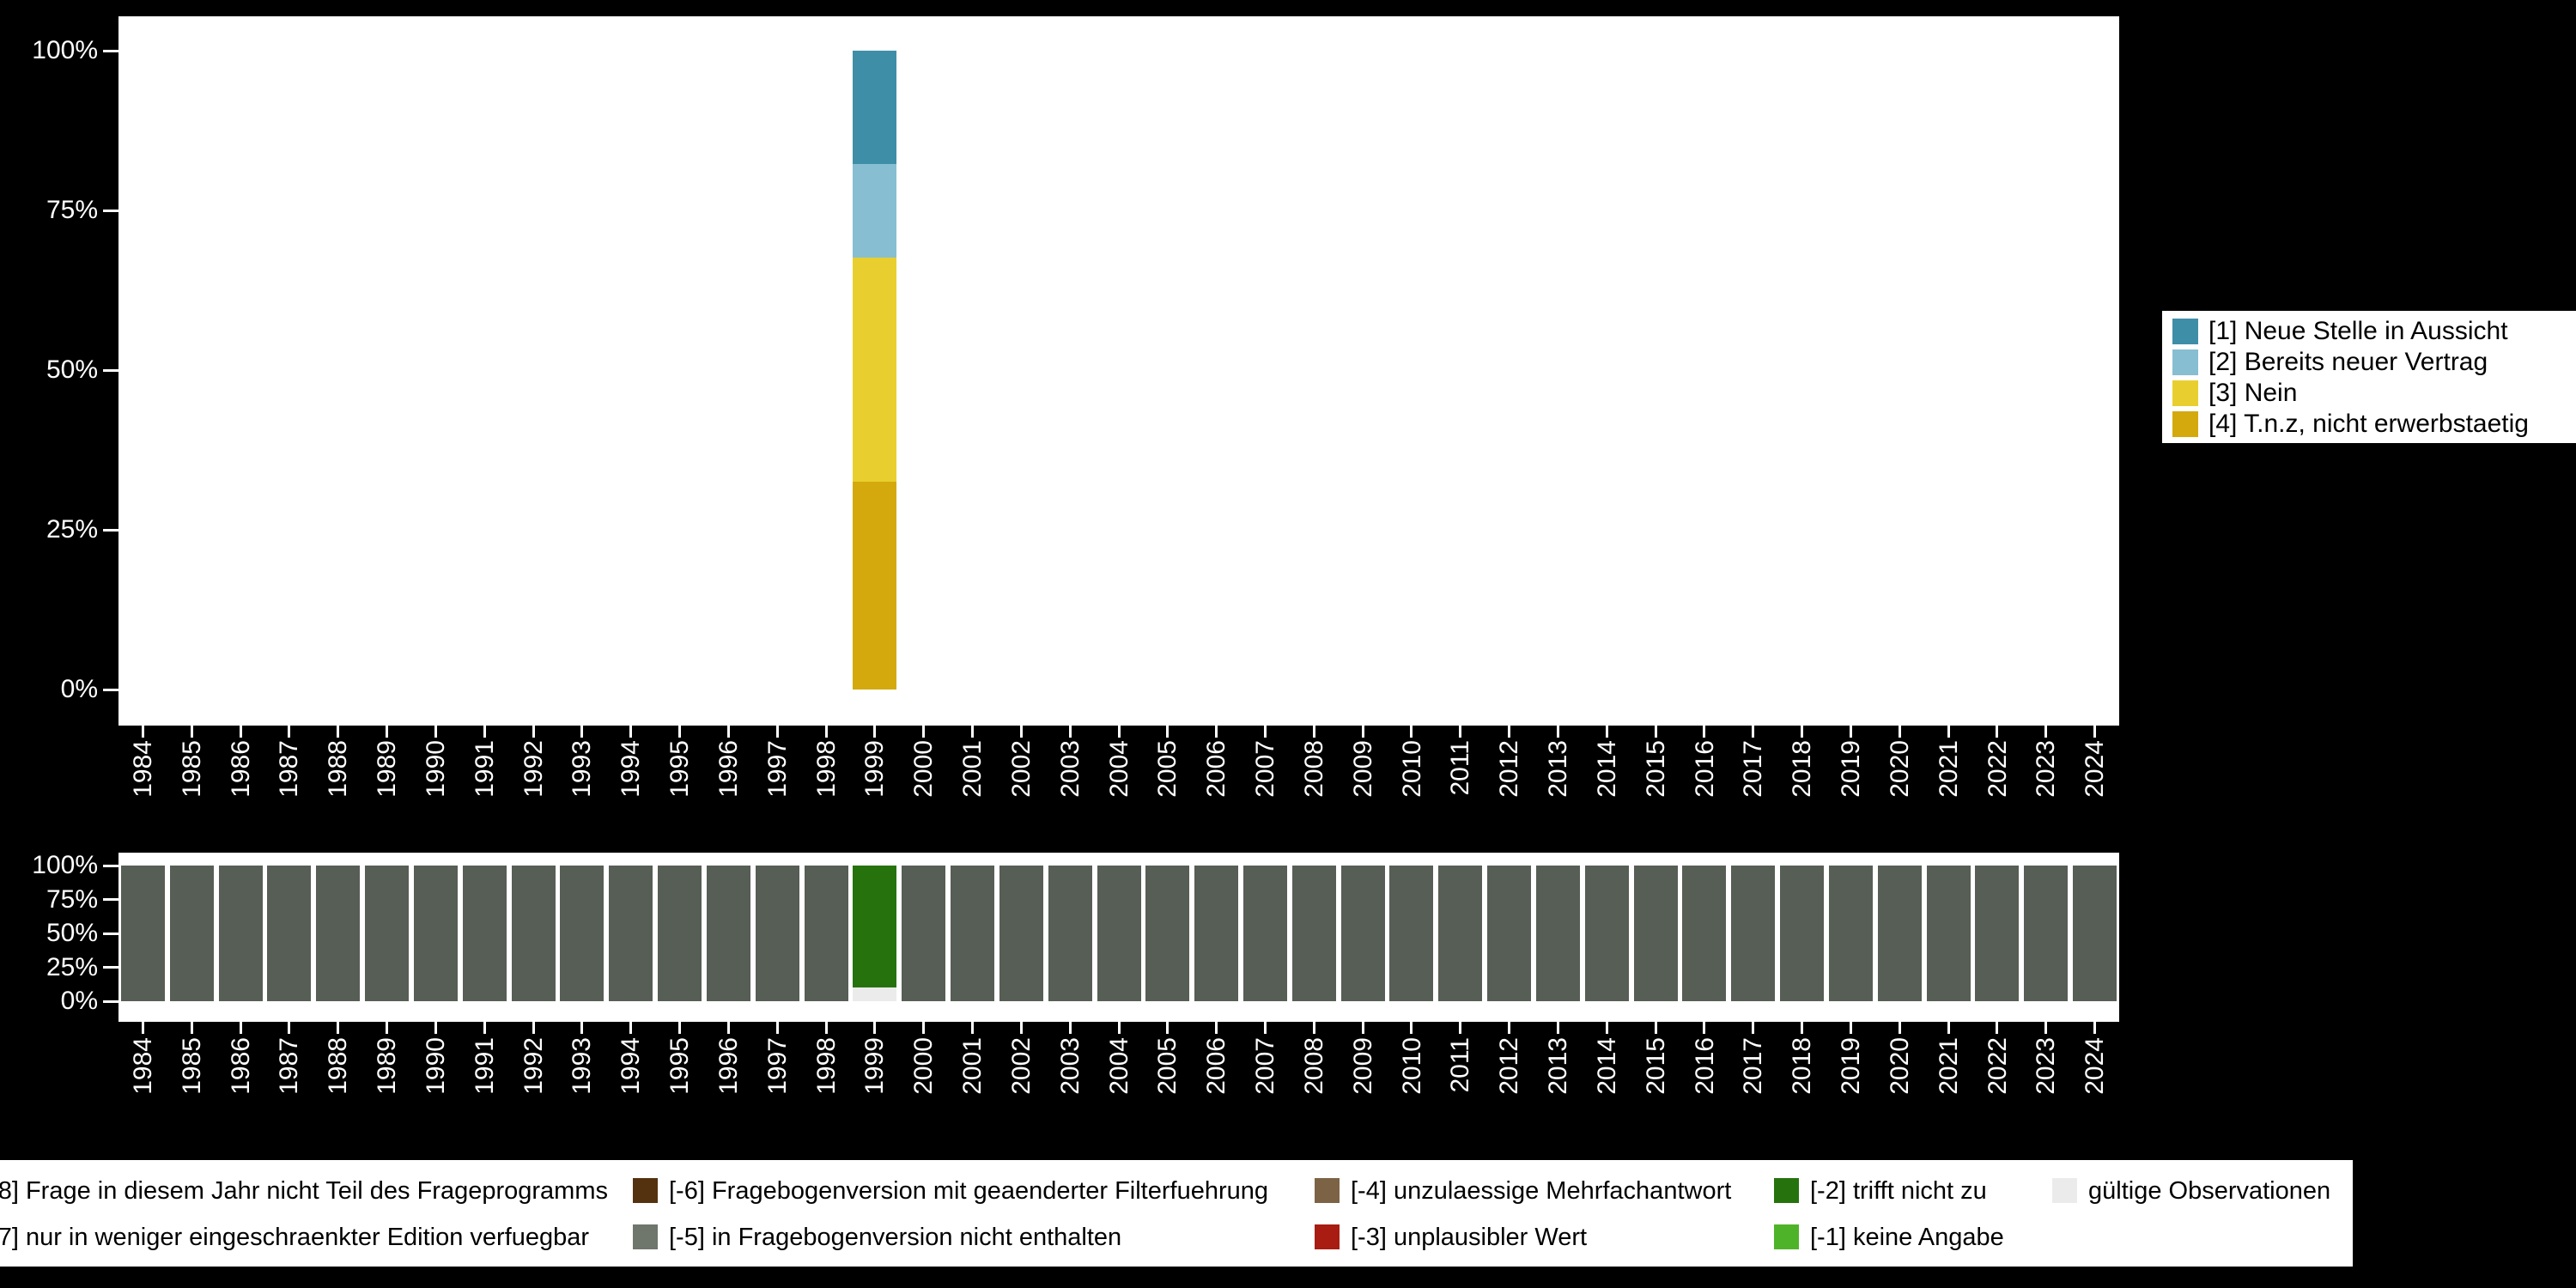 The height and width of the screenshot is (1288, 2576). Describe the element at coordinates (143, 781) in the screenshot. I see `x-axis-year-label: 1984` at that location.